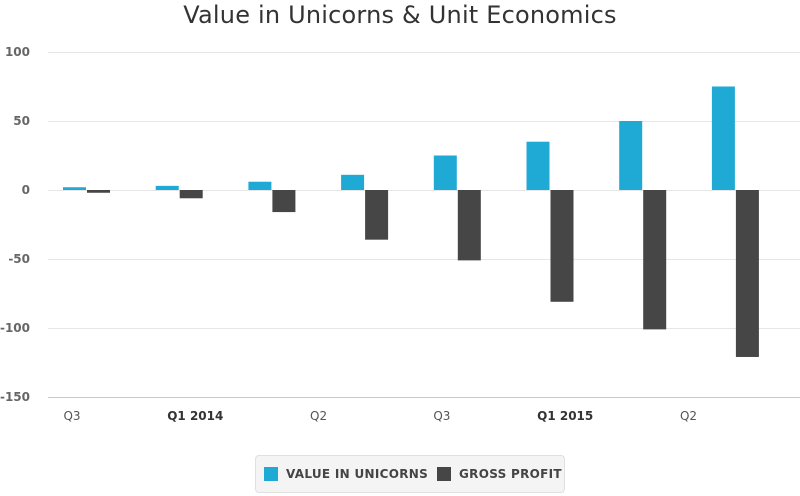 This screenshot has height=496, width=800. Describe the element at coordinates (195, 416) in the screenshot. I see `x-tick-label: Q1 2014` at that location.